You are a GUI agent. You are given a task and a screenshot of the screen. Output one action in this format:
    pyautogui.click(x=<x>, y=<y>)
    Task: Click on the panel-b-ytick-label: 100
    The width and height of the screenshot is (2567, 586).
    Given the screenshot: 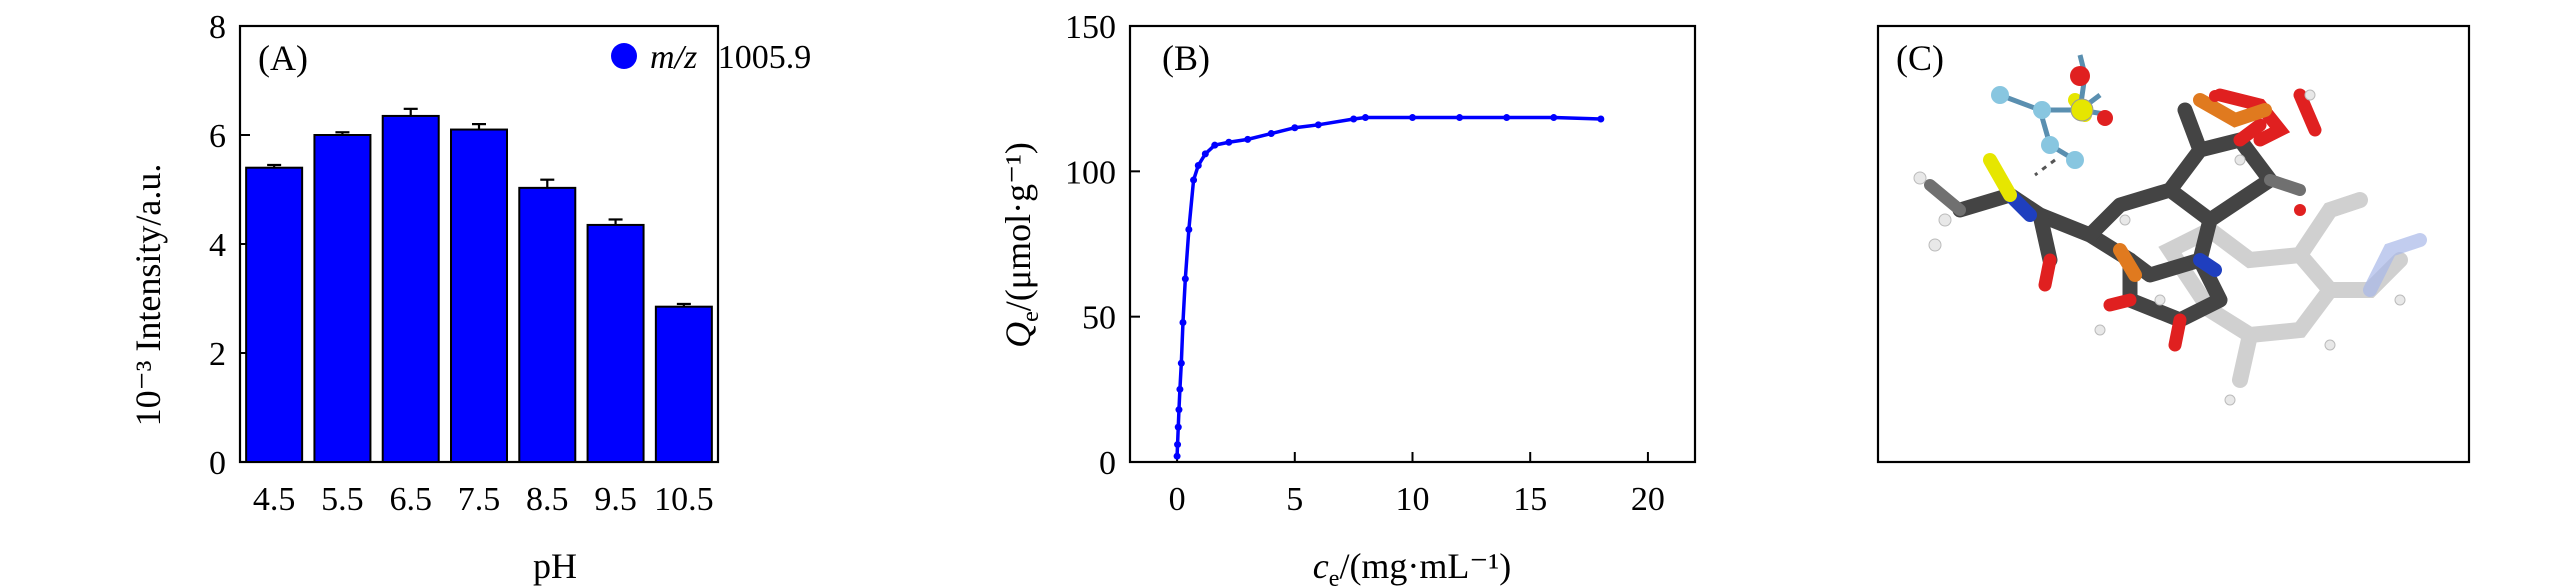 What is the action you would take?
    pyautogui.click(x=1090, y=172)
    